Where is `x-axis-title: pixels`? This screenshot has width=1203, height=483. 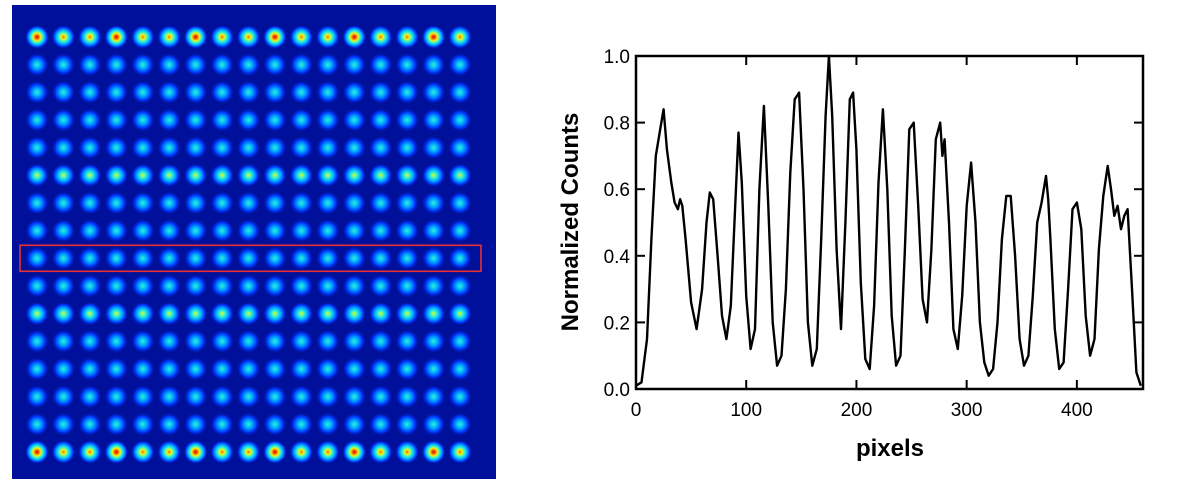
x-axis-title: pixels is located at coordinates (890, 448).